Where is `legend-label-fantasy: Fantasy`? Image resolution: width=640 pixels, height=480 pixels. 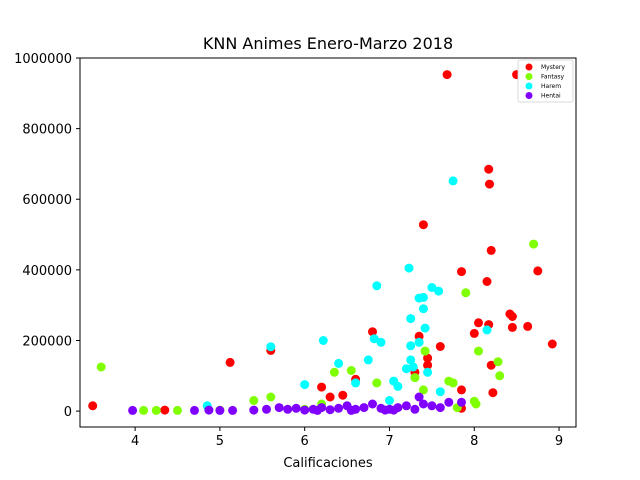
legend-label-fantasy: Fantasy is located at coordinates (553, 77).